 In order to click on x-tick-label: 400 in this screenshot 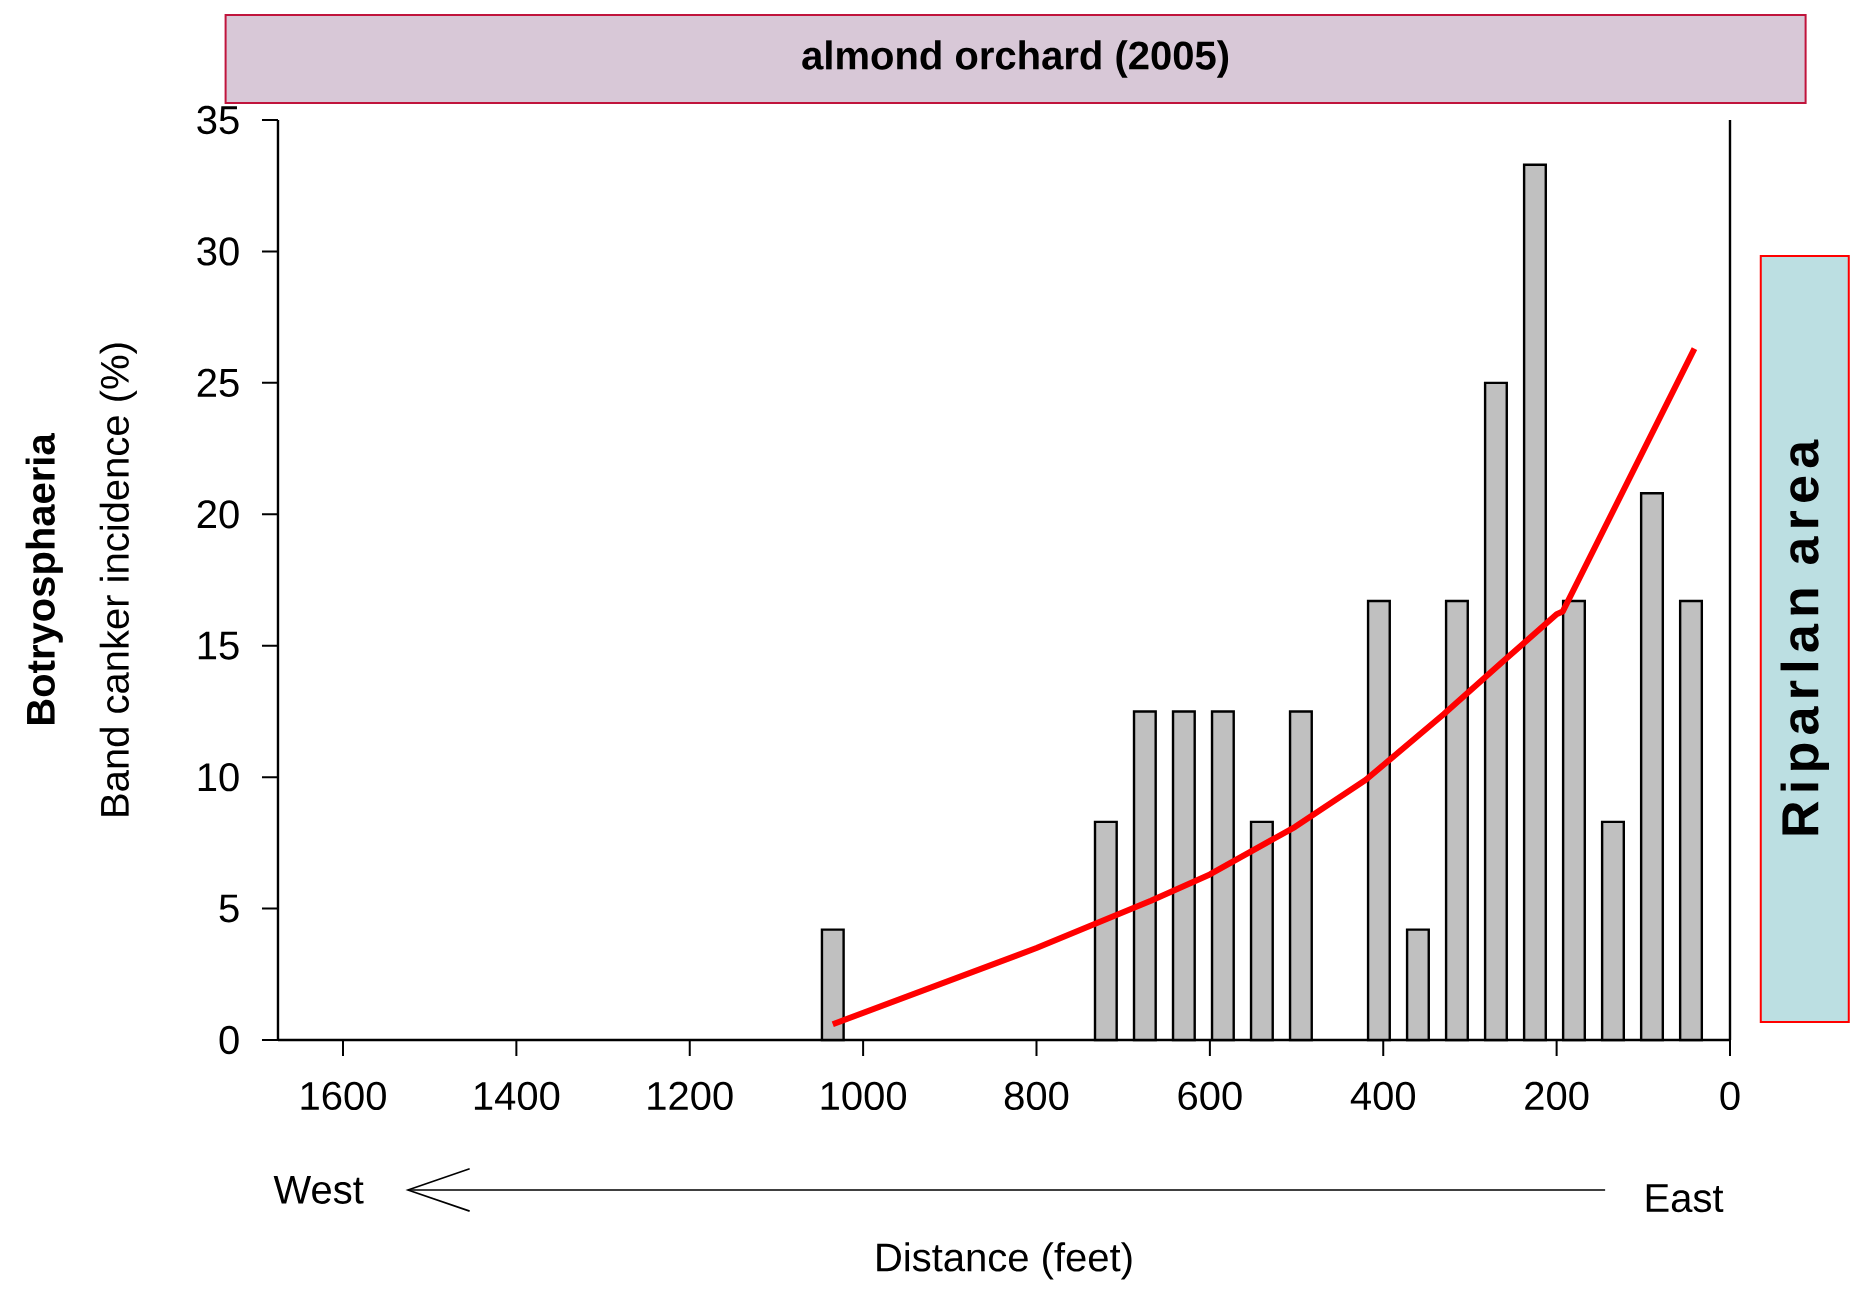, I will do `click(1383, 1096)`.